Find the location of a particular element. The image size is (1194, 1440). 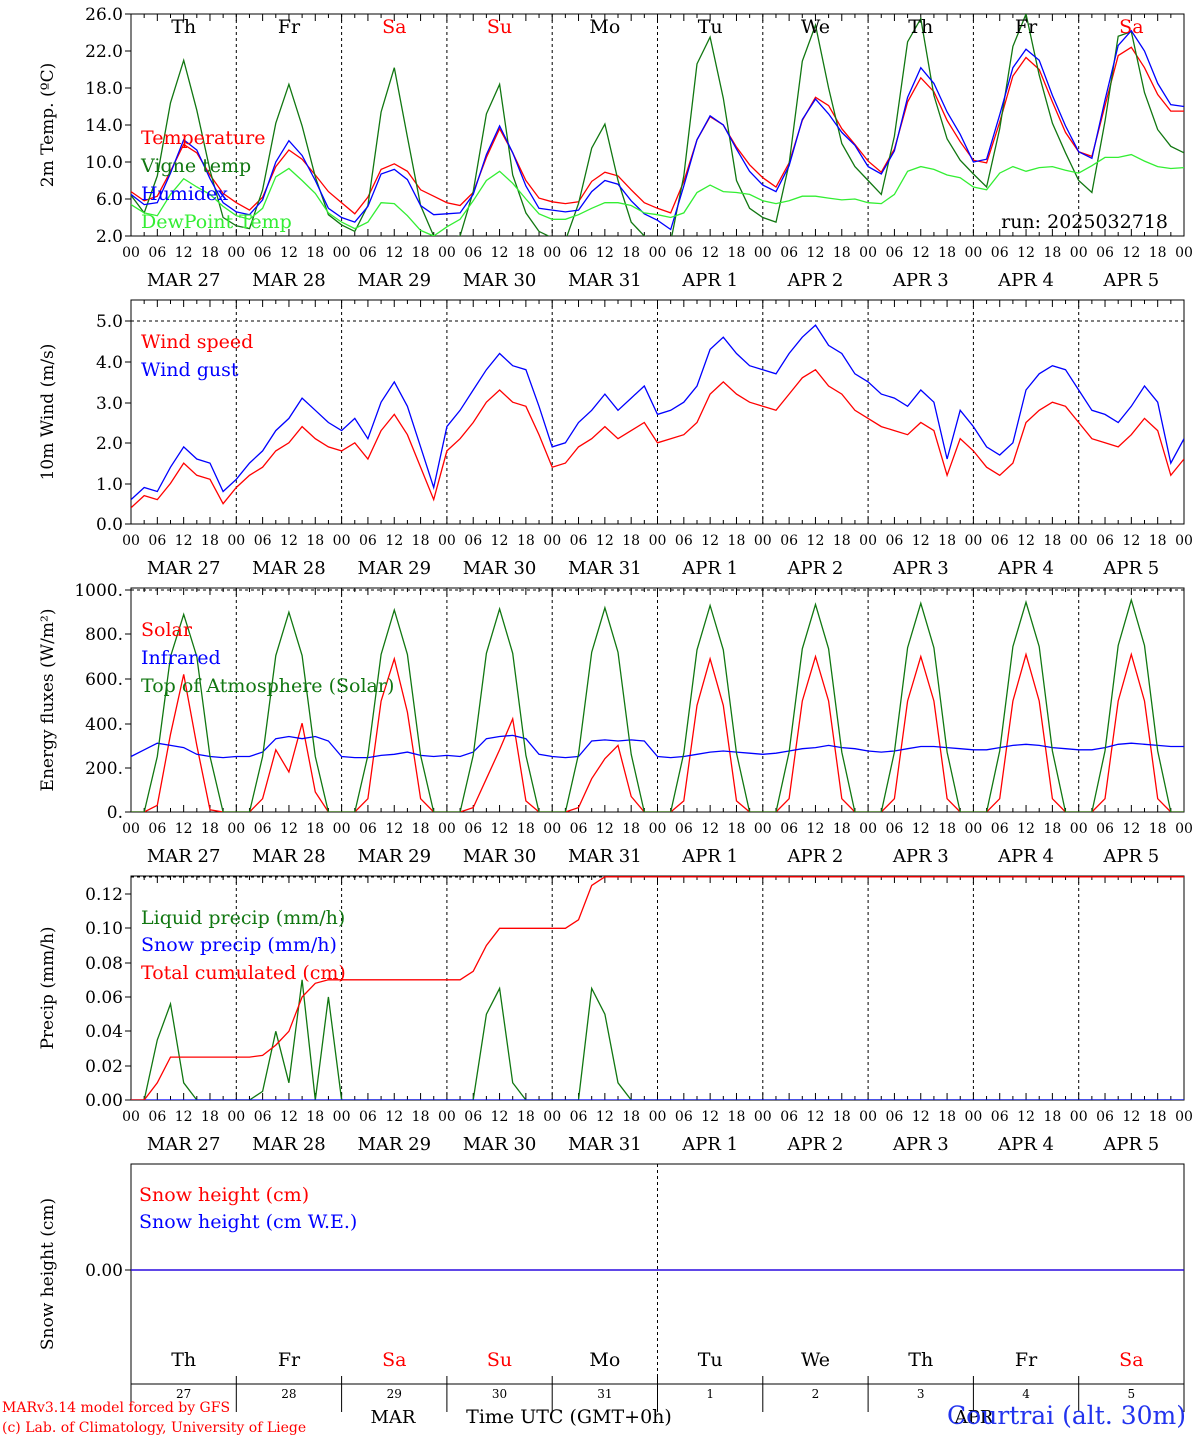

y-tick-label: 0.06 is located at coordinates (104, 998).